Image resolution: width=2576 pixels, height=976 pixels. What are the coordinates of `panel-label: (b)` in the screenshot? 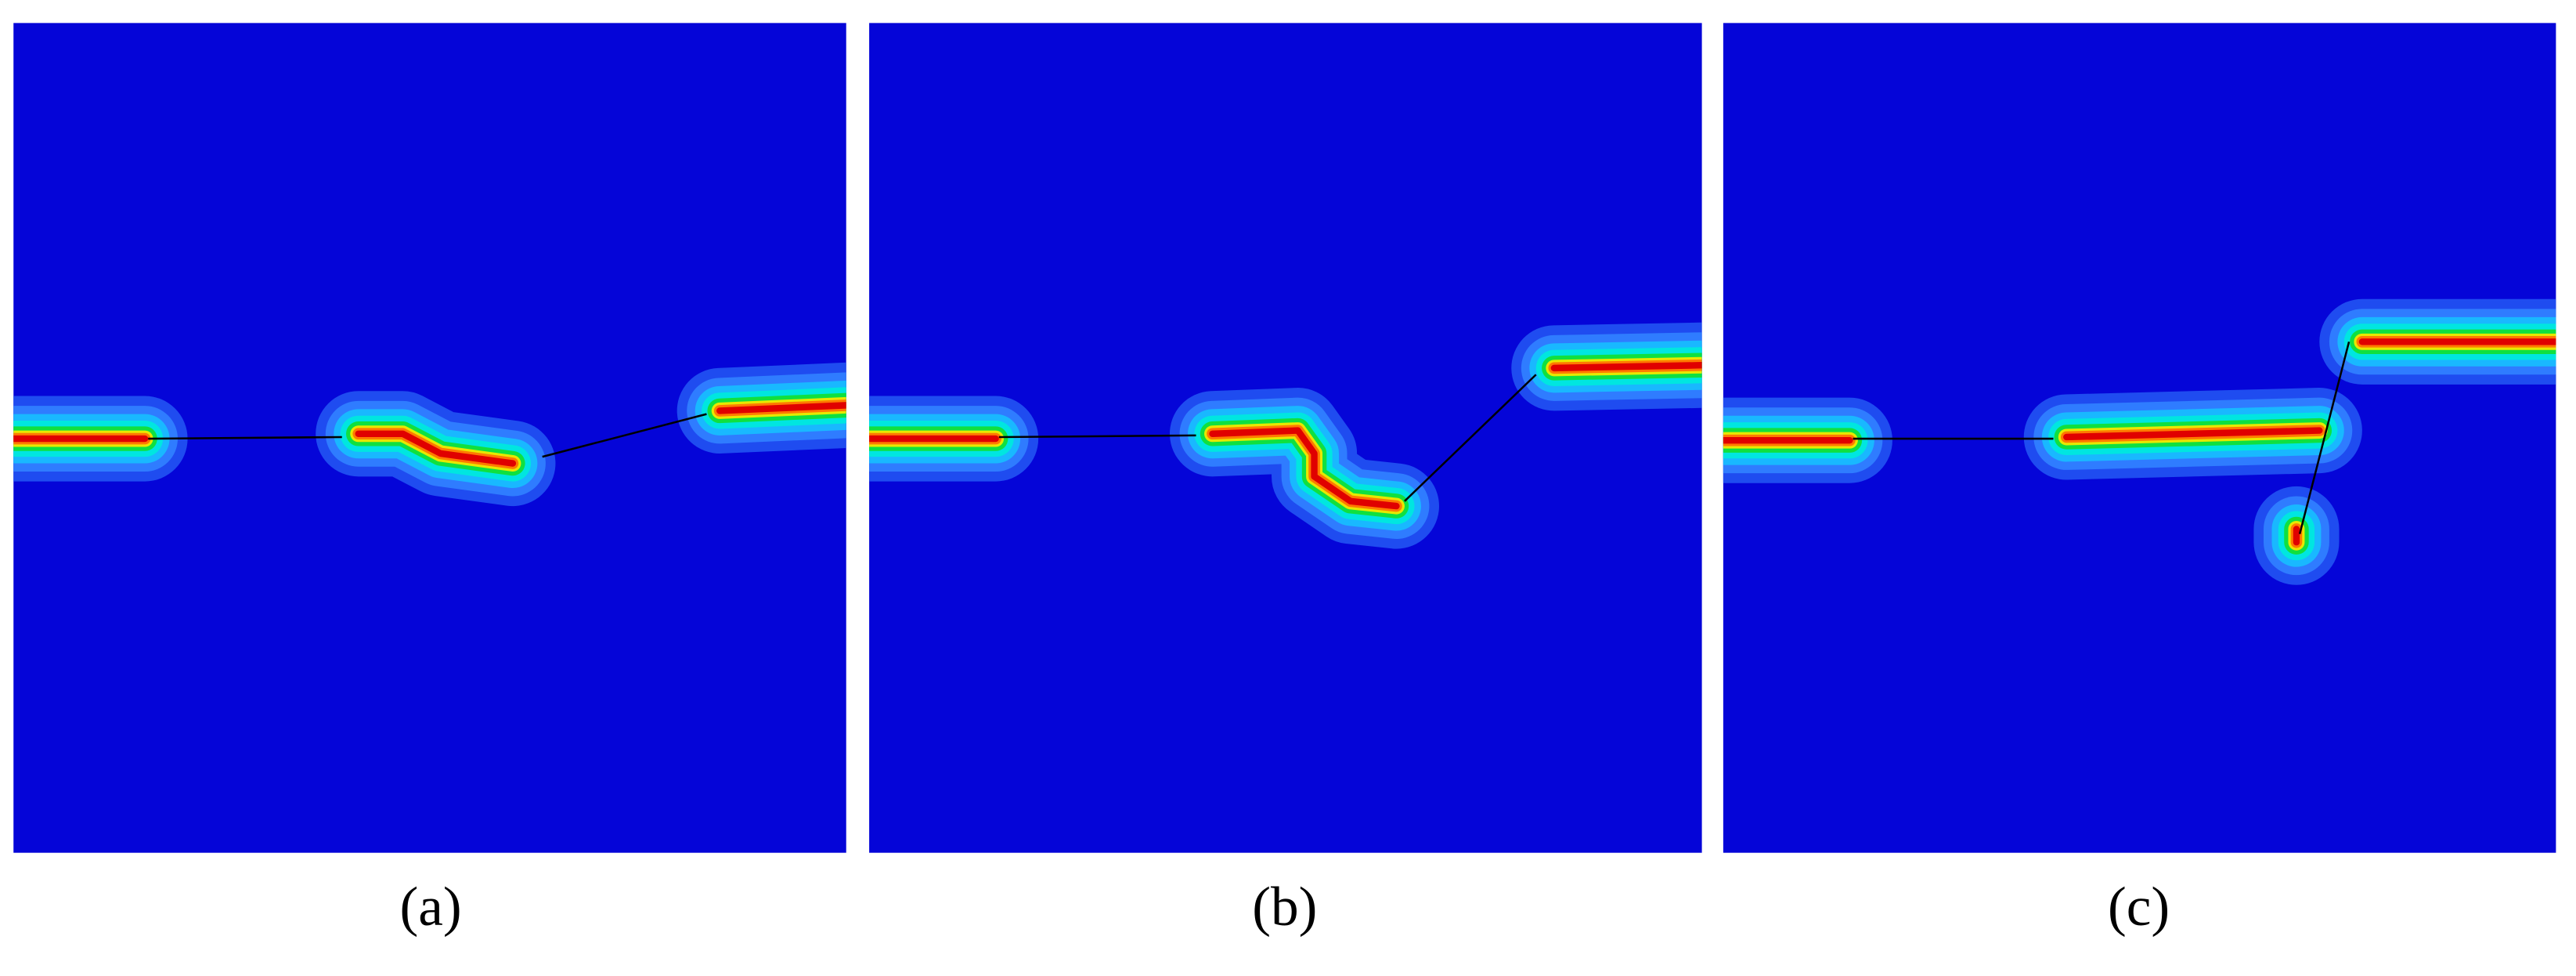 It's located at (1284, 907).